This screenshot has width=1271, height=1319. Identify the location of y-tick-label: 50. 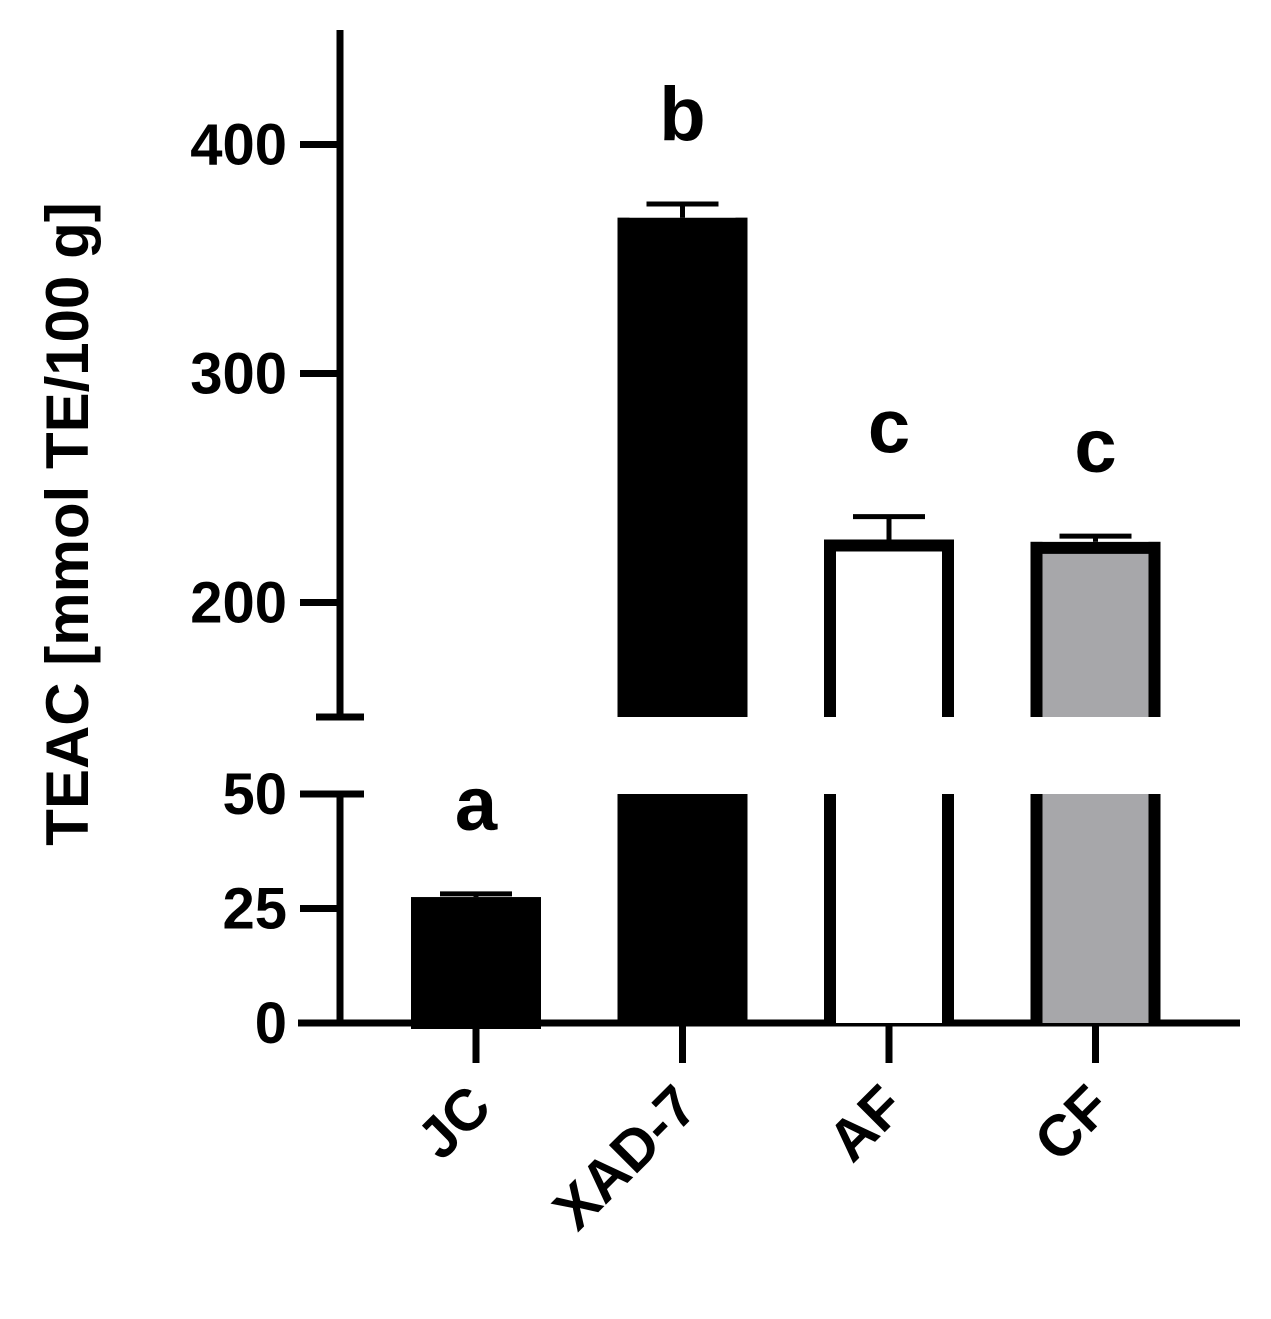
(254, 794).